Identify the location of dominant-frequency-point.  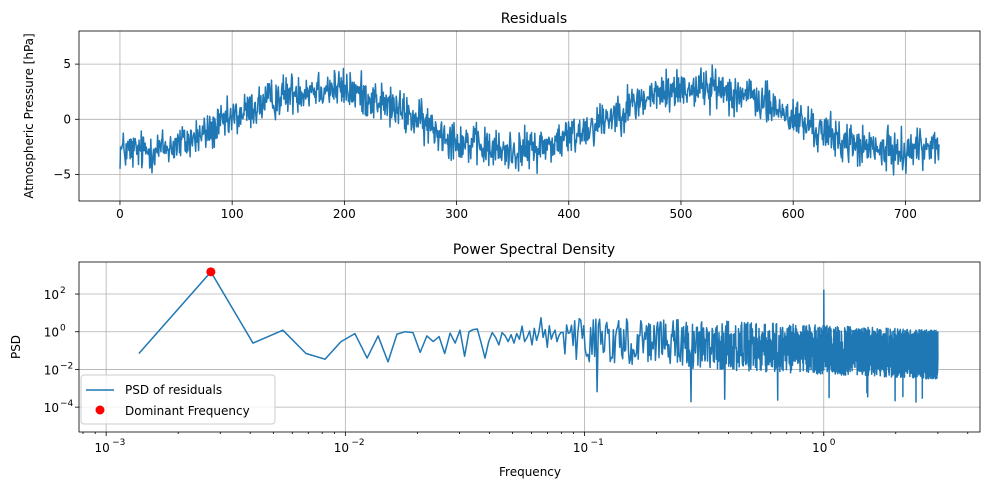
(211, 272).